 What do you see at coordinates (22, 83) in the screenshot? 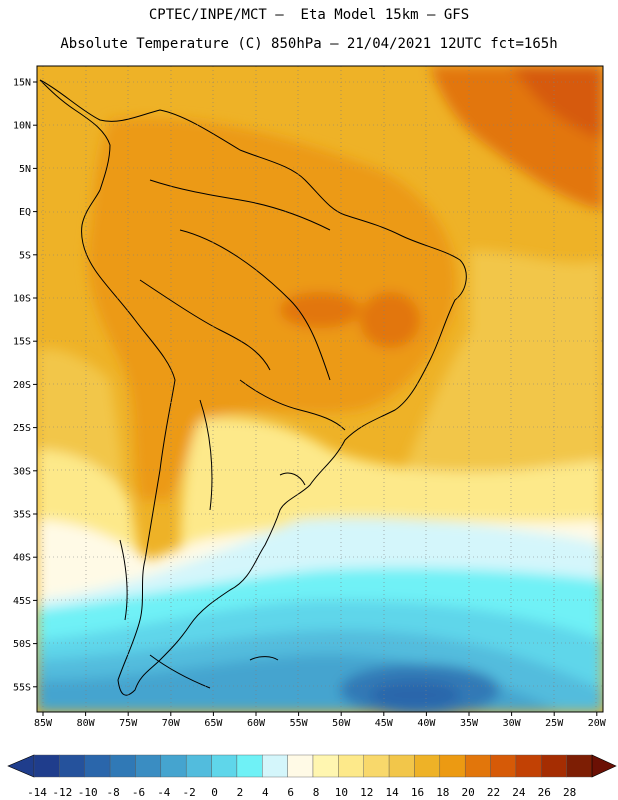
I see `lat-tick-label: 15N` at bounding box center [22, 83].